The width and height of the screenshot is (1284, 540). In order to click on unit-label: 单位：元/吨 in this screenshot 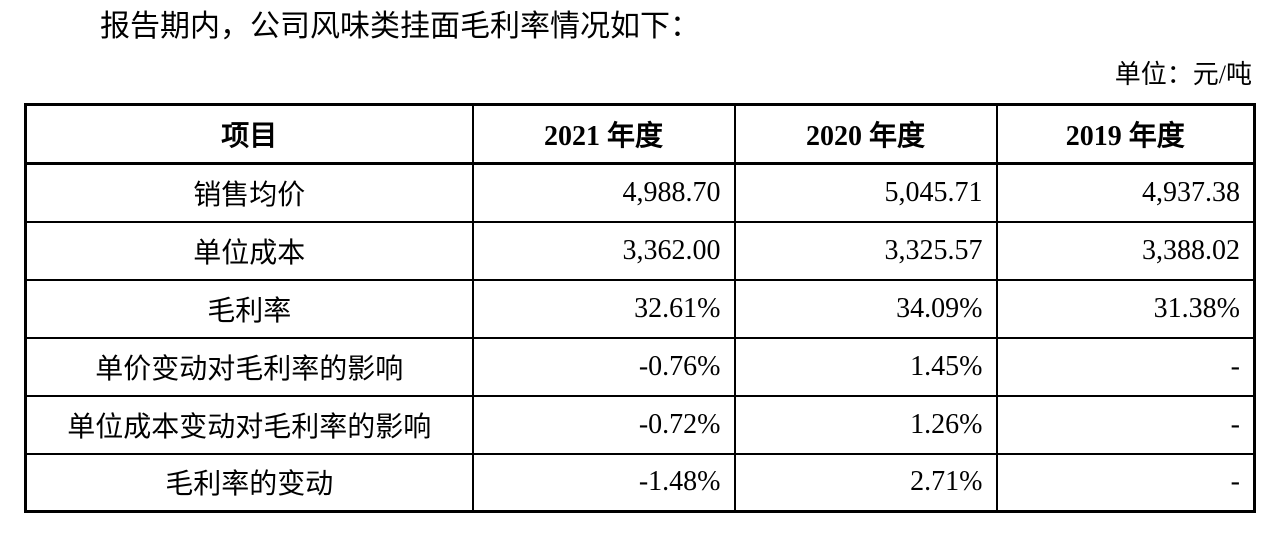, I will do `click(1183, 74)`.